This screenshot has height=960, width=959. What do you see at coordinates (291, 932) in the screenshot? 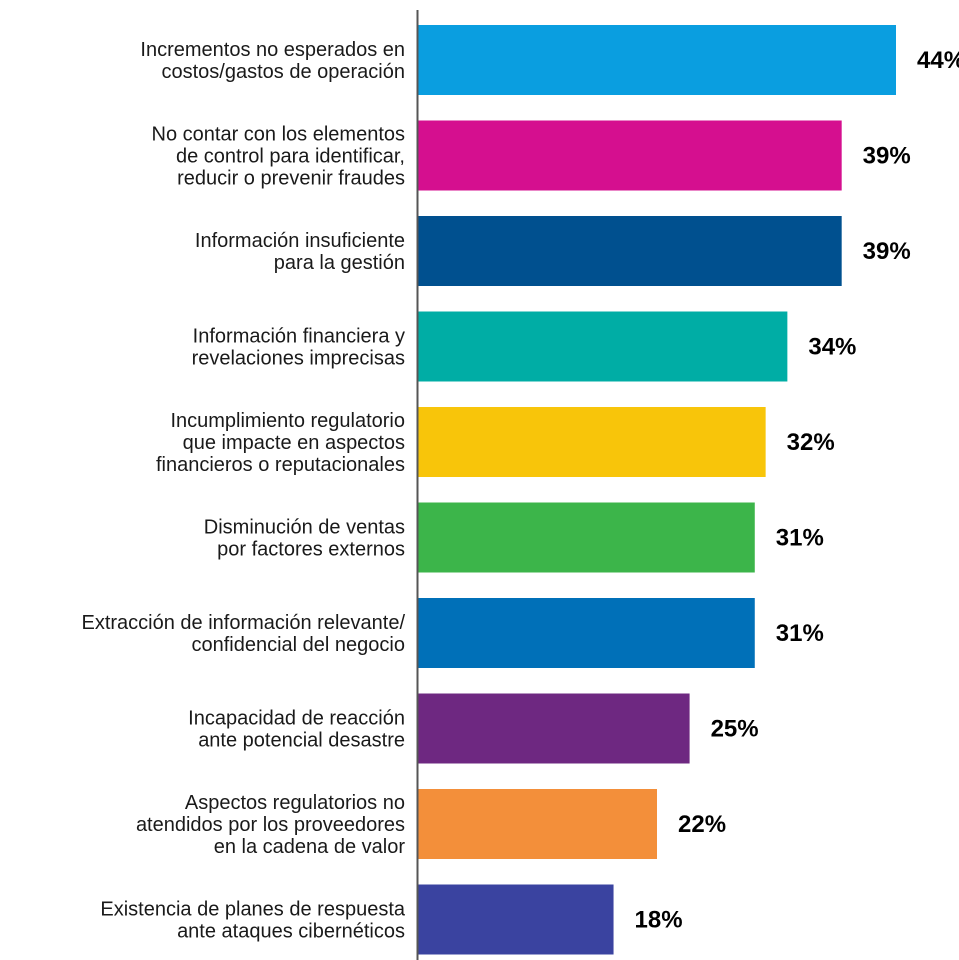
I see `category-label-line: ante ataques cibernéticos` at bounding box center [291, 932].